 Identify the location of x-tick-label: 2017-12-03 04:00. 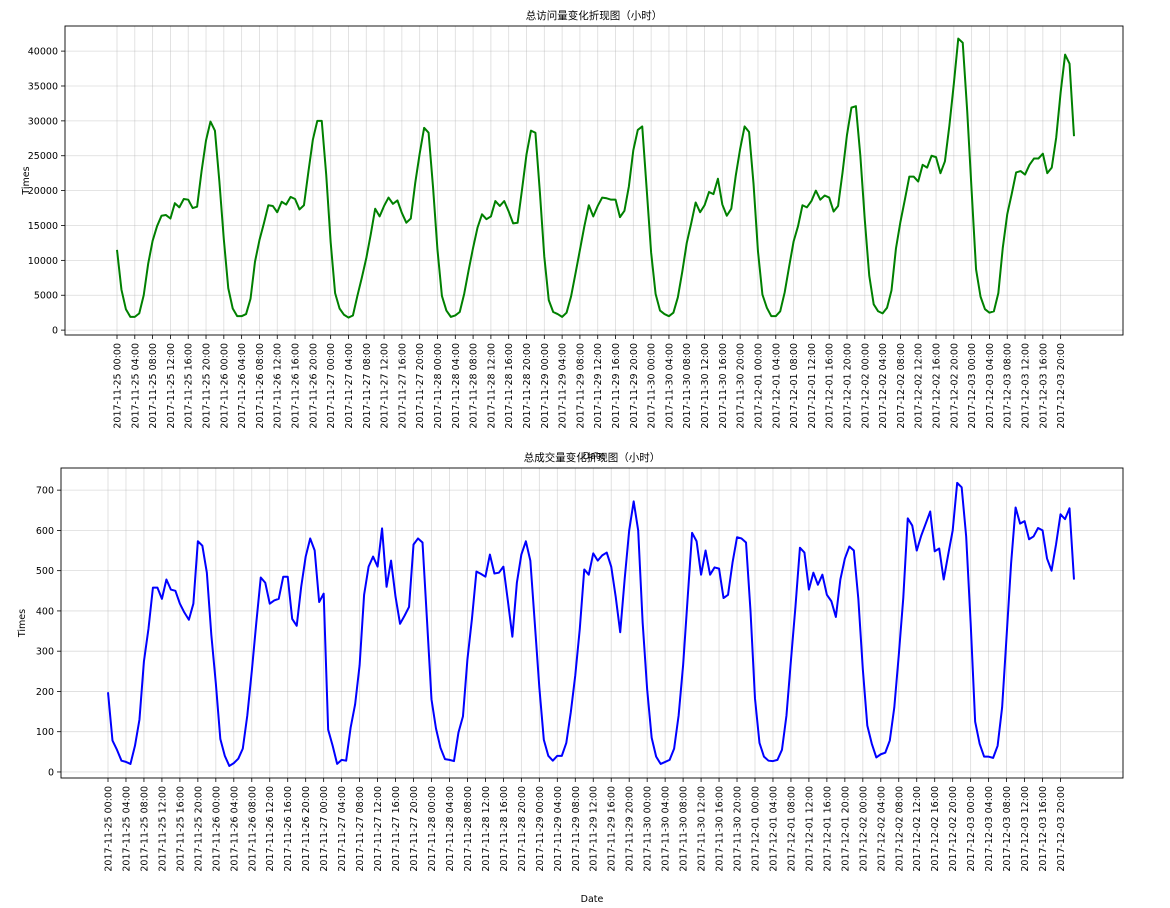
(989, 829).